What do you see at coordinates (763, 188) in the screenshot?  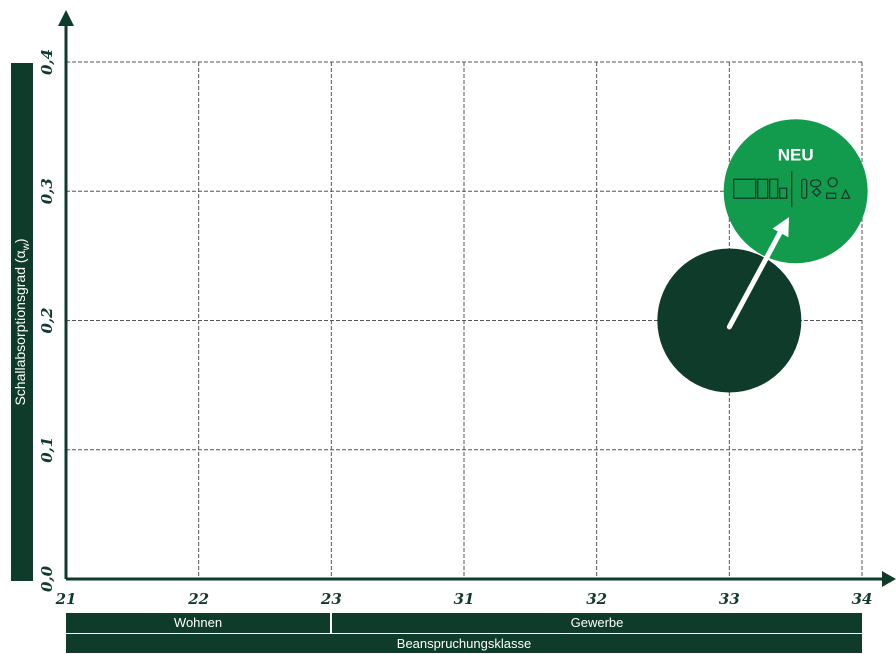 I see `tall-panel-icon` at bounding box center [763, 188].